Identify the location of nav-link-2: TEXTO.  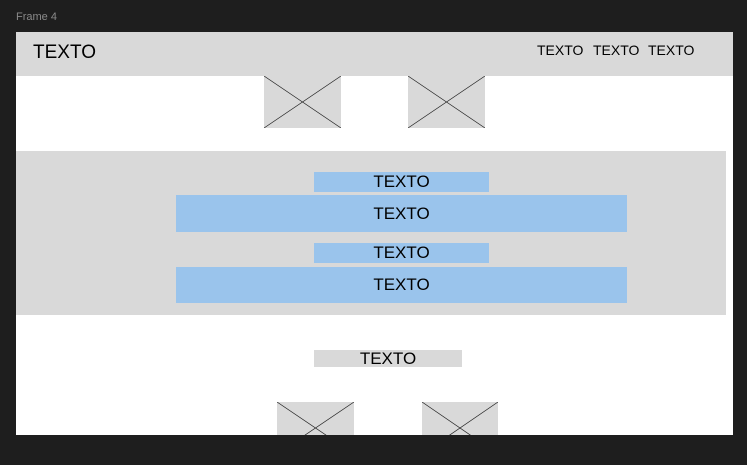
(616, 50).